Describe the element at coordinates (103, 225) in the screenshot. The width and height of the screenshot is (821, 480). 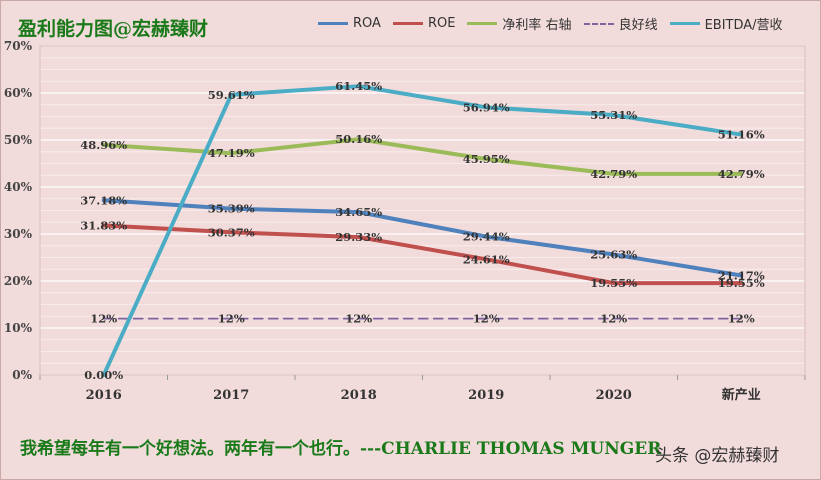
I see `data-label: 31.83%` at that location.